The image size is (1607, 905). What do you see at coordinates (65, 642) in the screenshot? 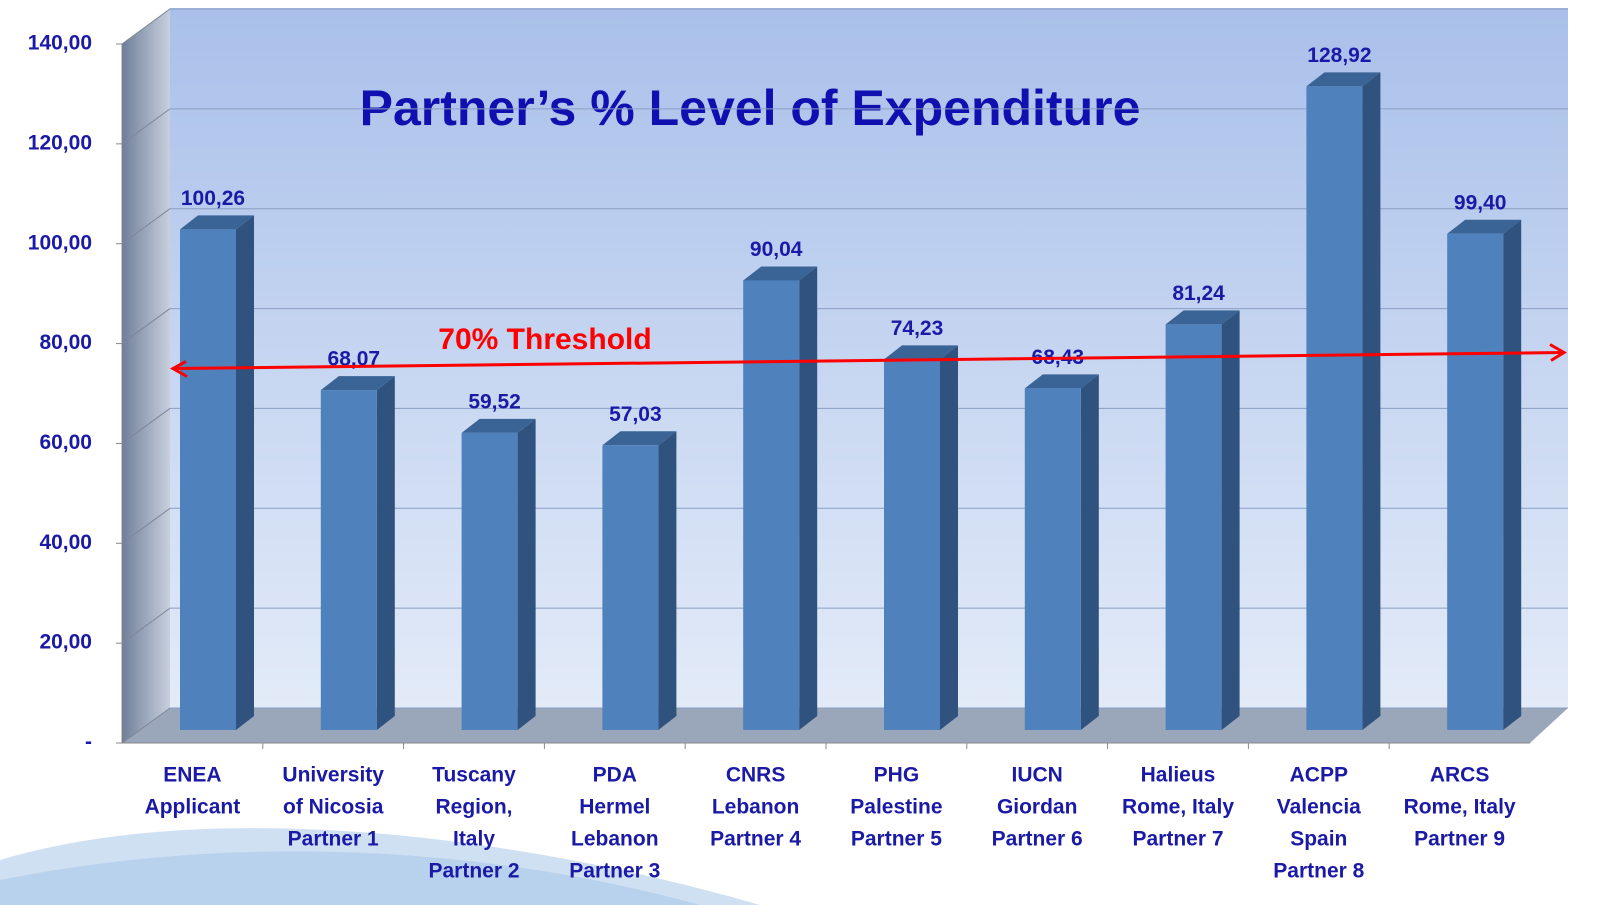
I see `y-tick-label: 20,00` at bounding box center [65, 642].